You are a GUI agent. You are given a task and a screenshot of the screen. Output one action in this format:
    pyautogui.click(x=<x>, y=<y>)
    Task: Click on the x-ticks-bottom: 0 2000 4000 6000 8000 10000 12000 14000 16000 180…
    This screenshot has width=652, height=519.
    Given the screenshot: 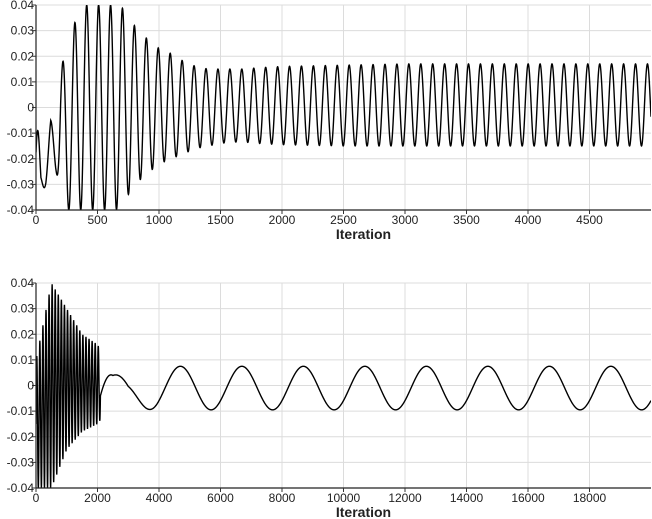 What is the action you would take?
    pyautogui.click(x=320, y=496)
    